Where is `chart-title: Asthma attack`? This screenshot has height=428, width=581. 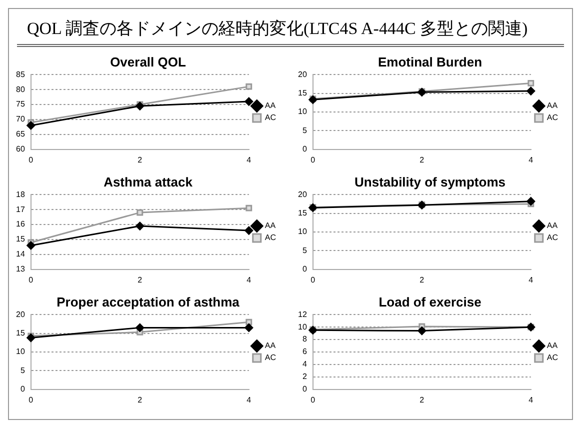
chart-title: Asthma attack is located at coordinates (149, 182).